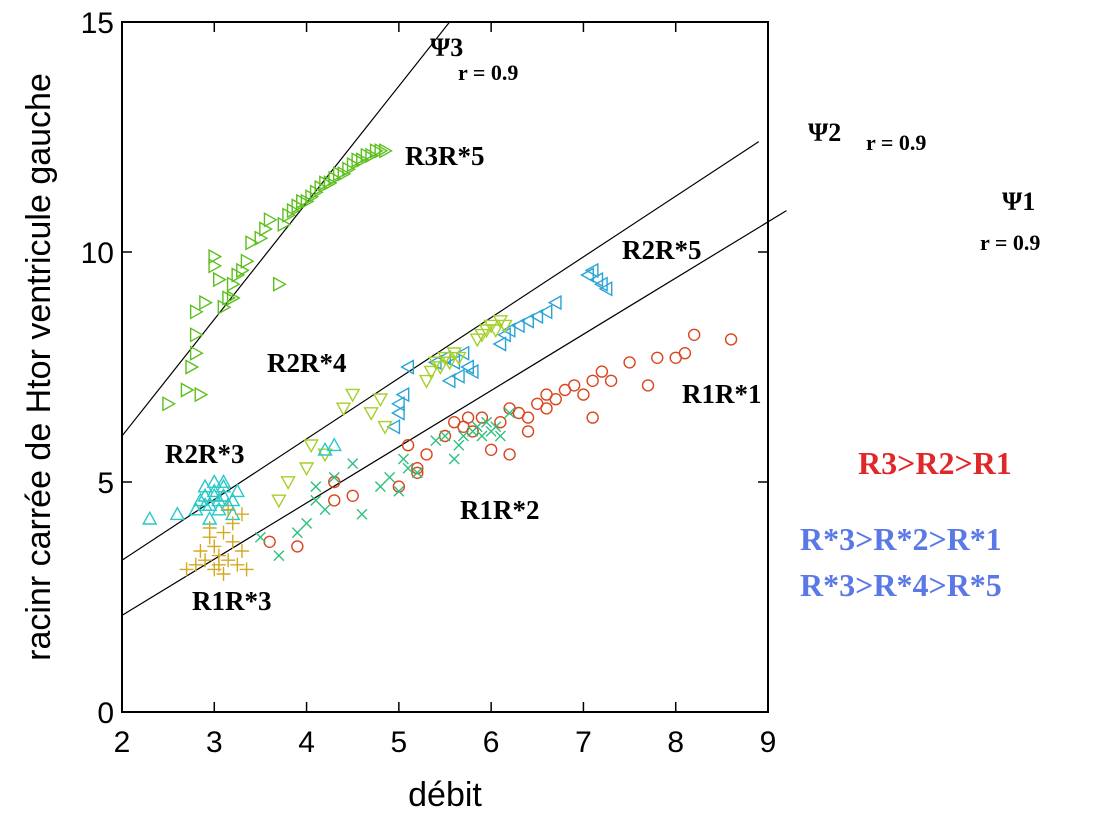 This screenshot has width=1108, height=814. What do you see at coordinates (768, 742) in the screenshot?
I see `x-tick-label-9: 9` at bounding box center [768, 742].